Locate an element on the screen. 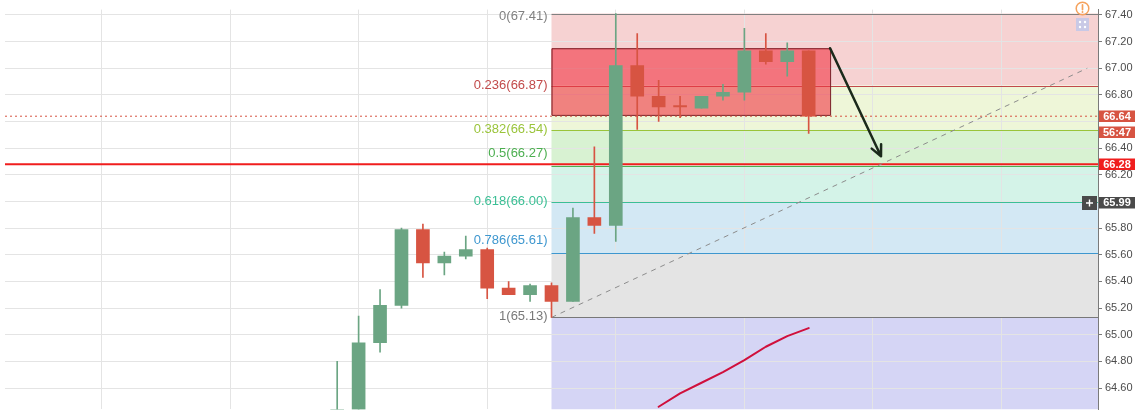 This screenshot has width=1135, height=419. ref-line-label: 1(65.13) is located at coordinates (523, 316).